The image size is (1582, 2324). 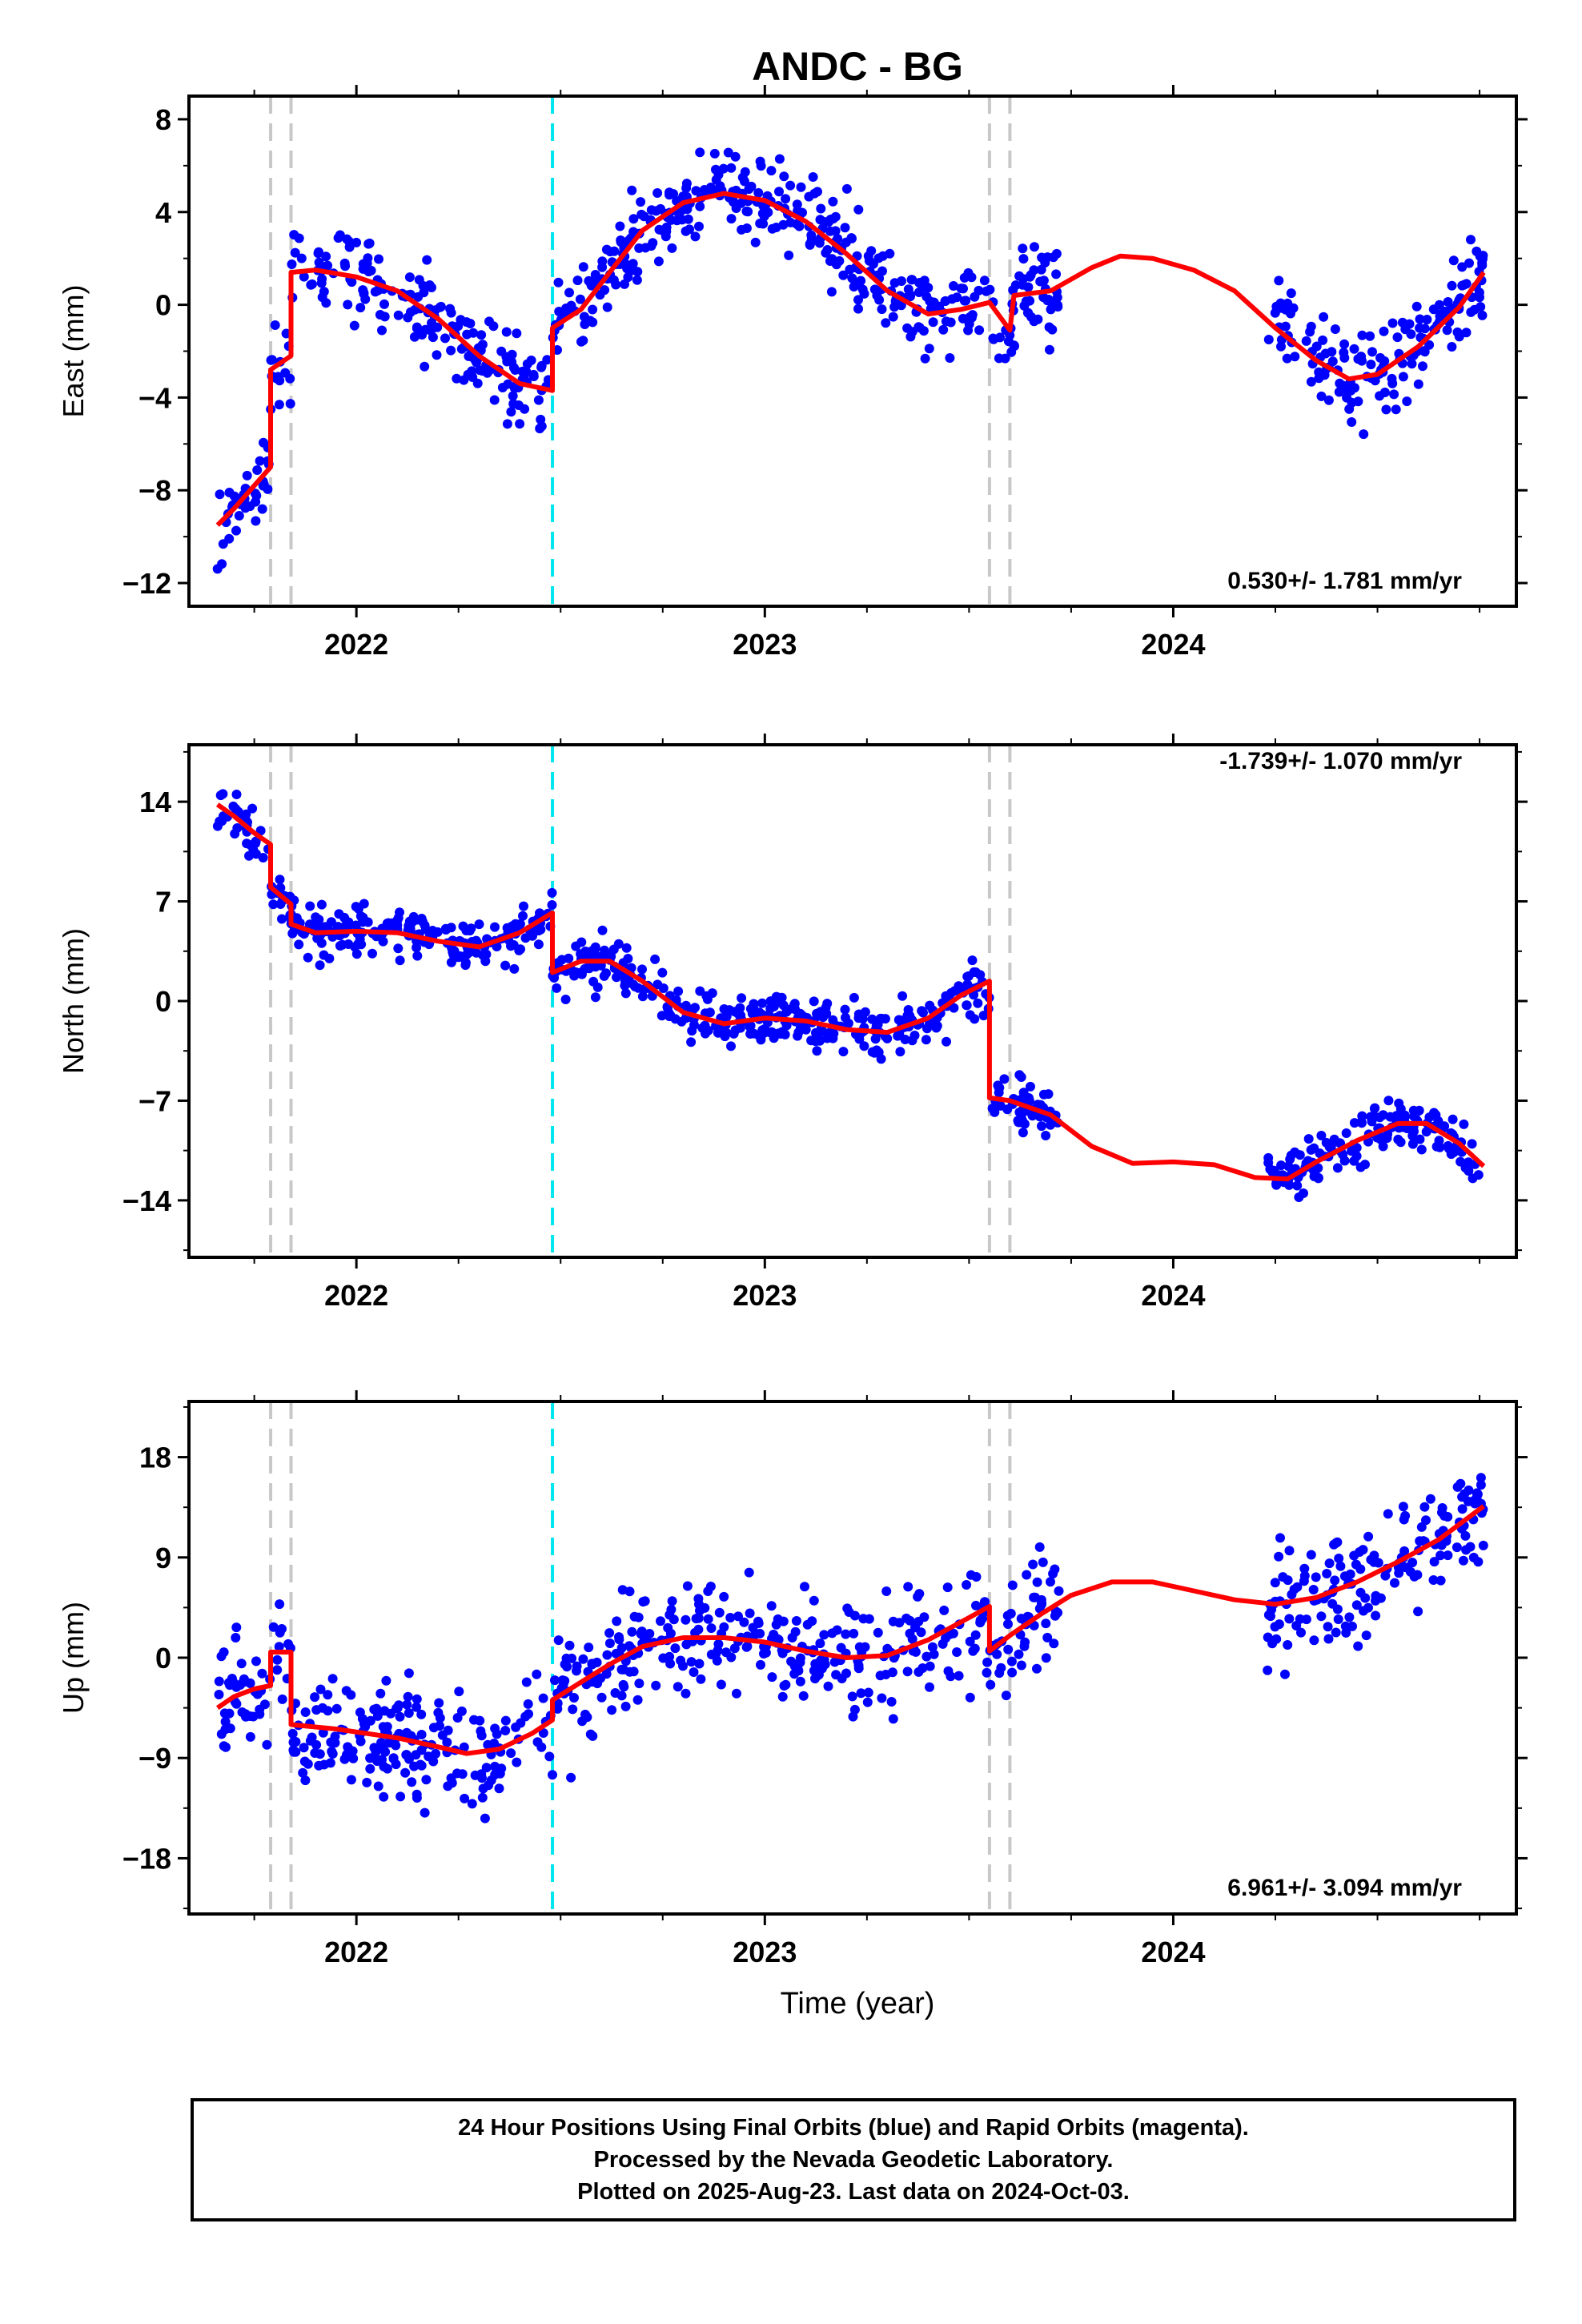 I want to click on y-axis-label: Up (mm), so click(x=74, y=1658).